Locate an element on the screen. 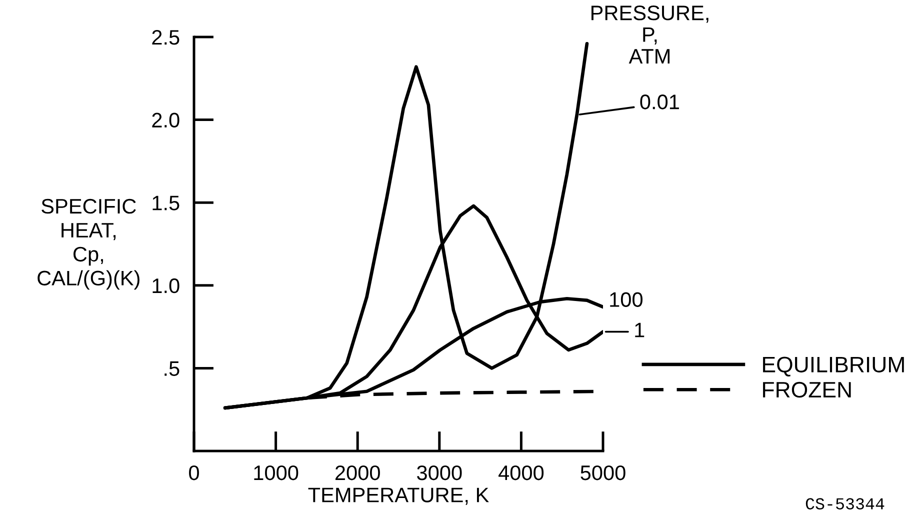  legend-label: 0.01 is located at coordinates (659, 102).